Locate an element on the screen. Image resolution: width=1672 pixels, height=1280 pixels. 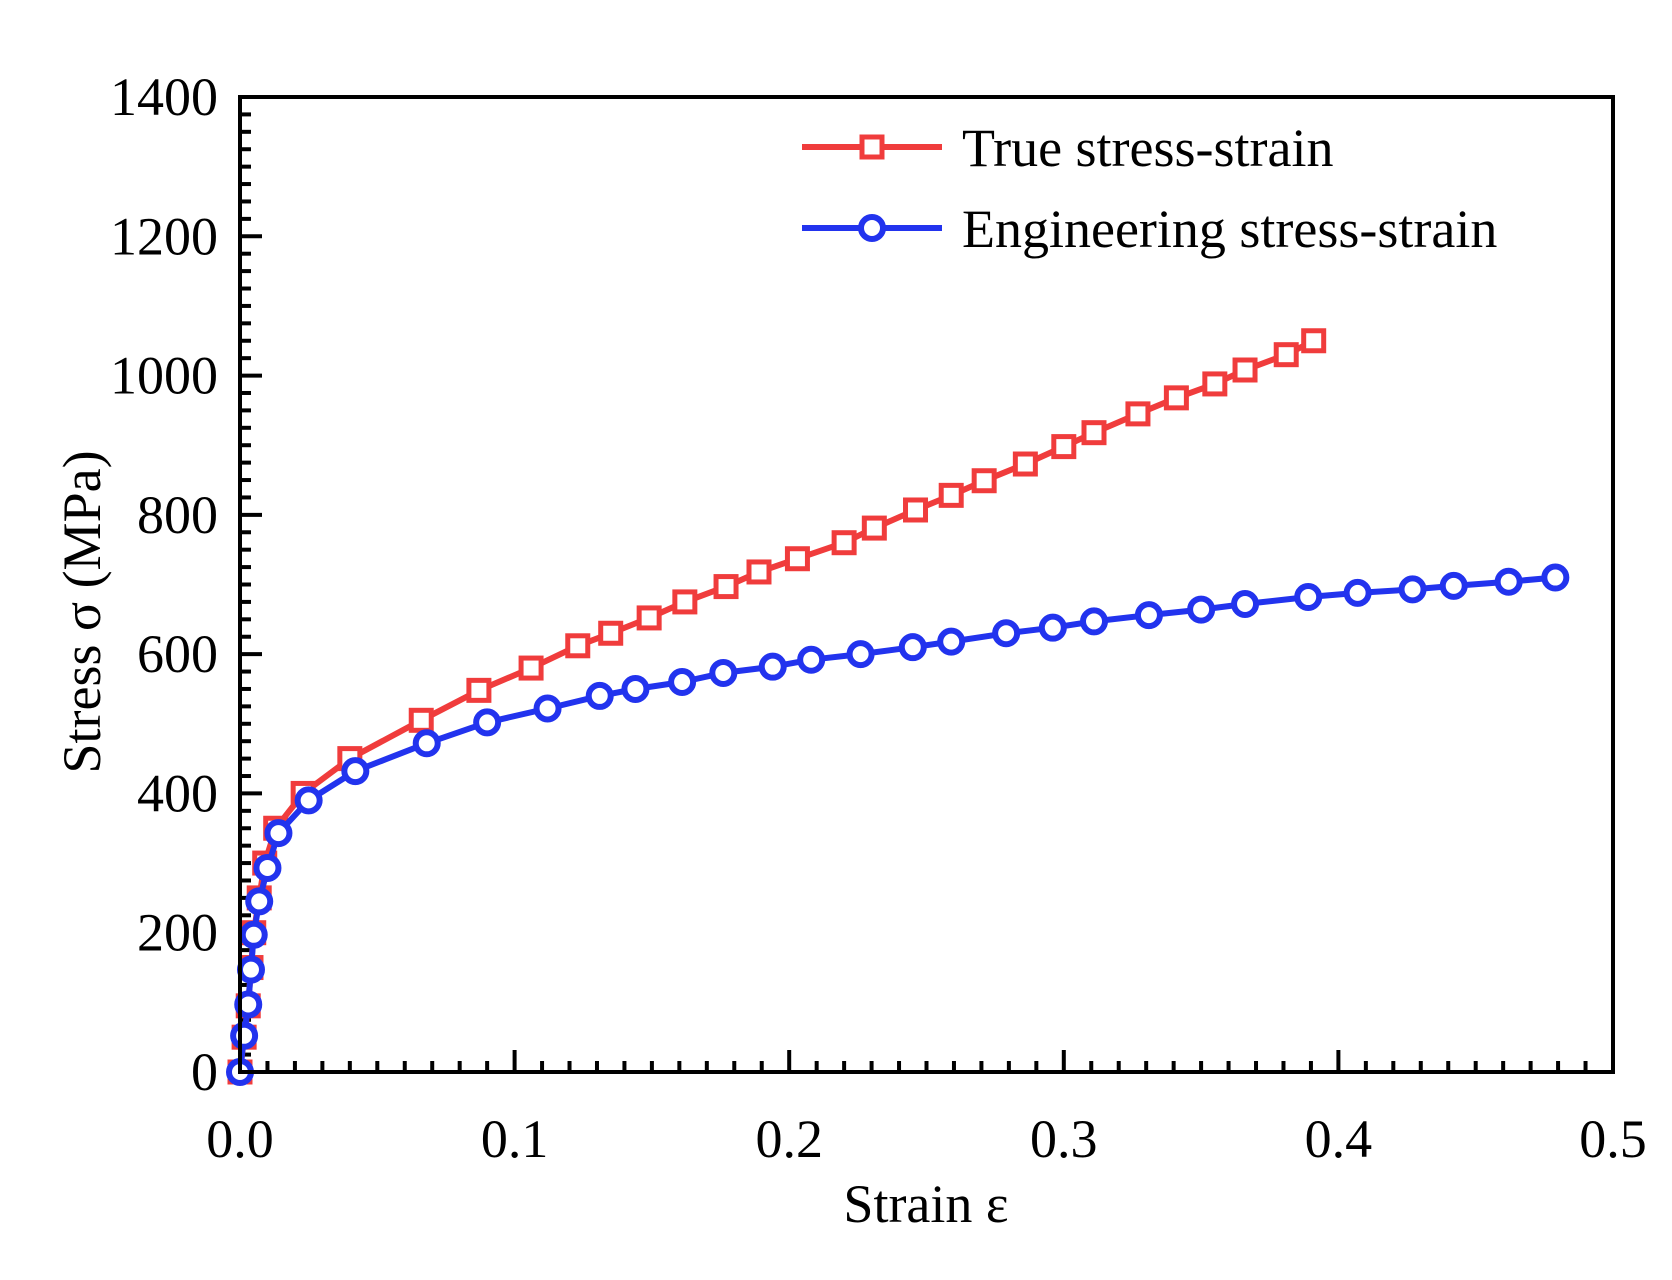
y-tick-label: 1000 is located at coordinates (164, 376).